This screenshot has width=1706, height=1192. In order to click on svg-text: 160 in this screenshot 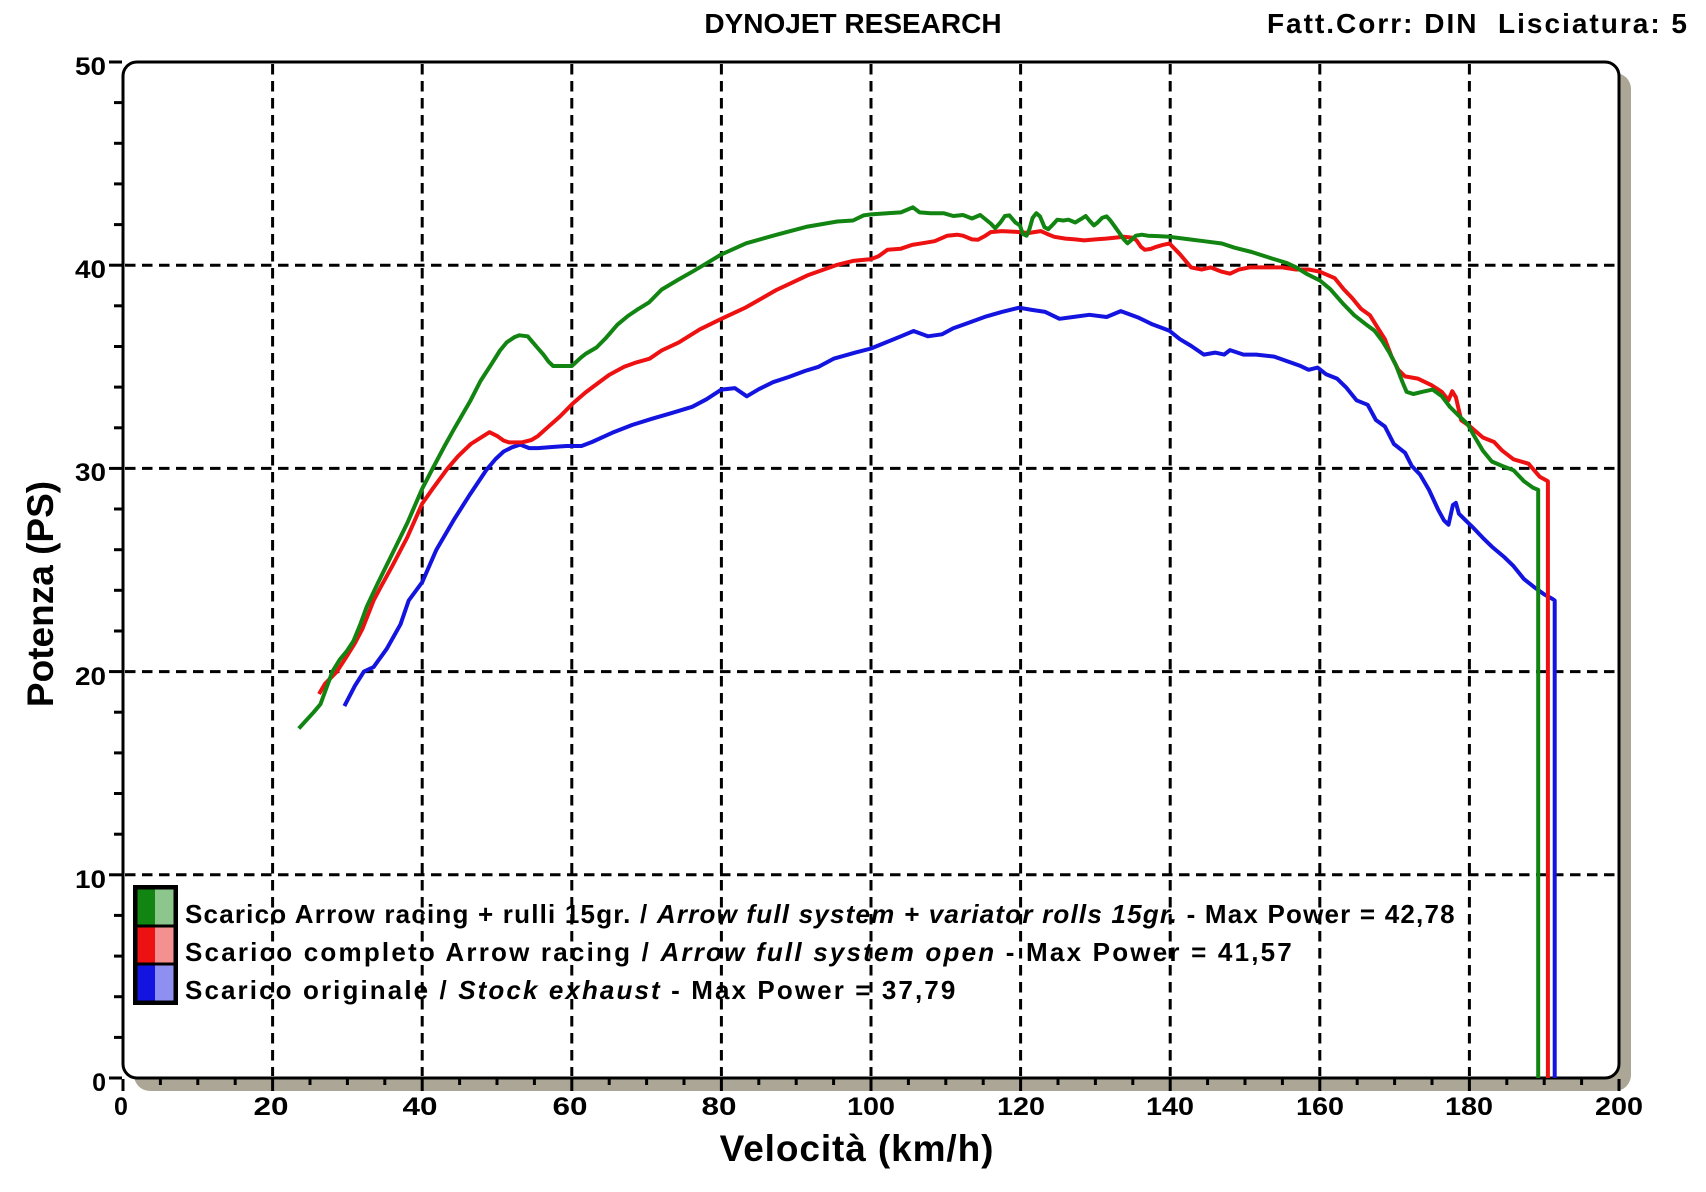, I will do `click(1320, 1107)`.